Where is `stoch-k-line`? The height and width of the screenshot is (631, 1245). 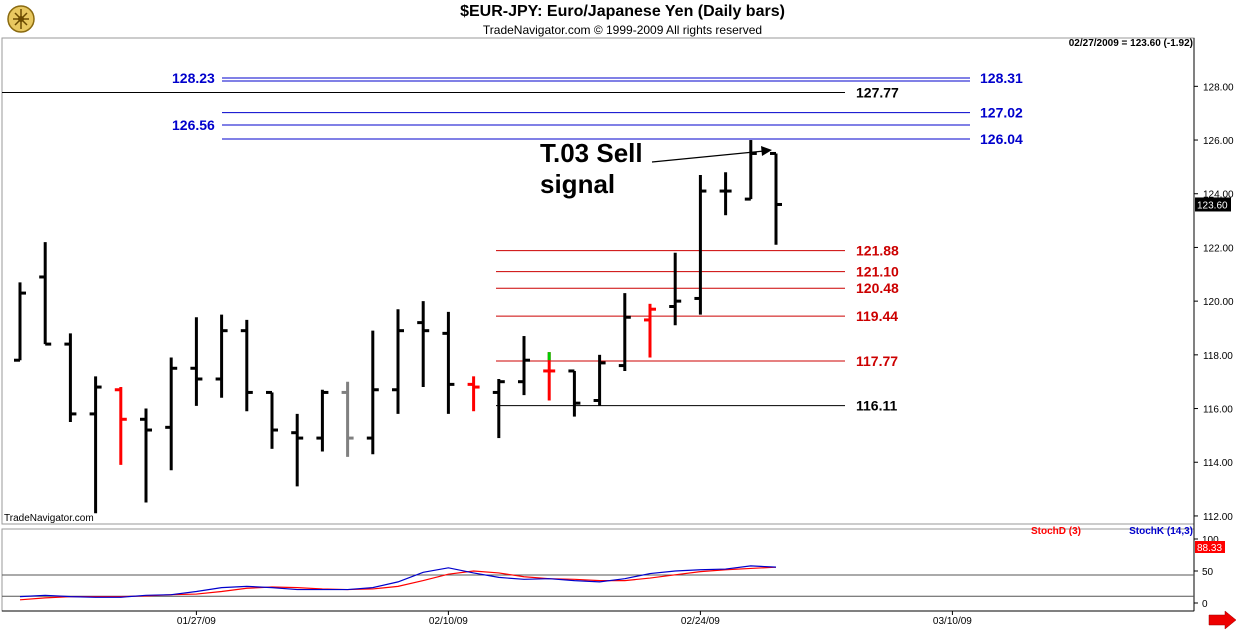 stoch-k-line is located at coordinates (398, 581).